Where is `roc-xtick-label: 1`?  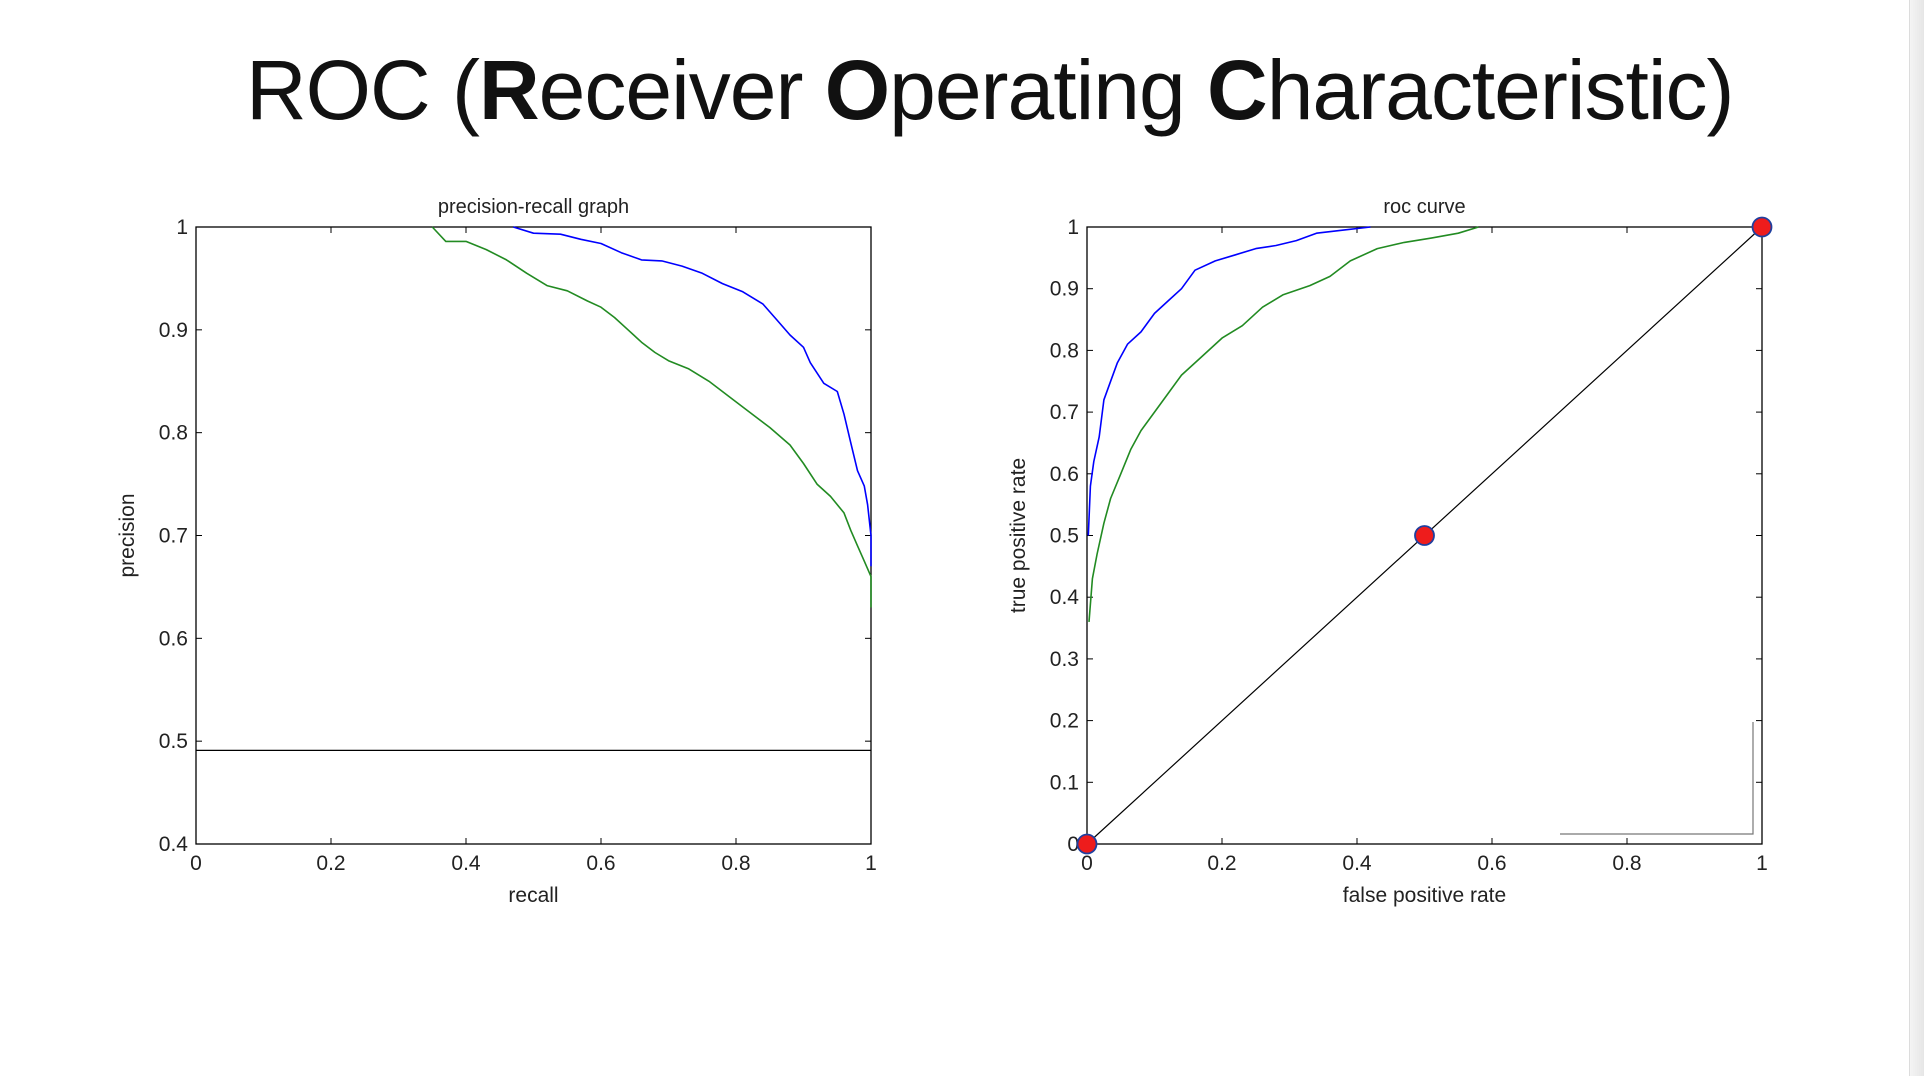 roc-xtick-label: 1 is located at coordinates (1762, 863).